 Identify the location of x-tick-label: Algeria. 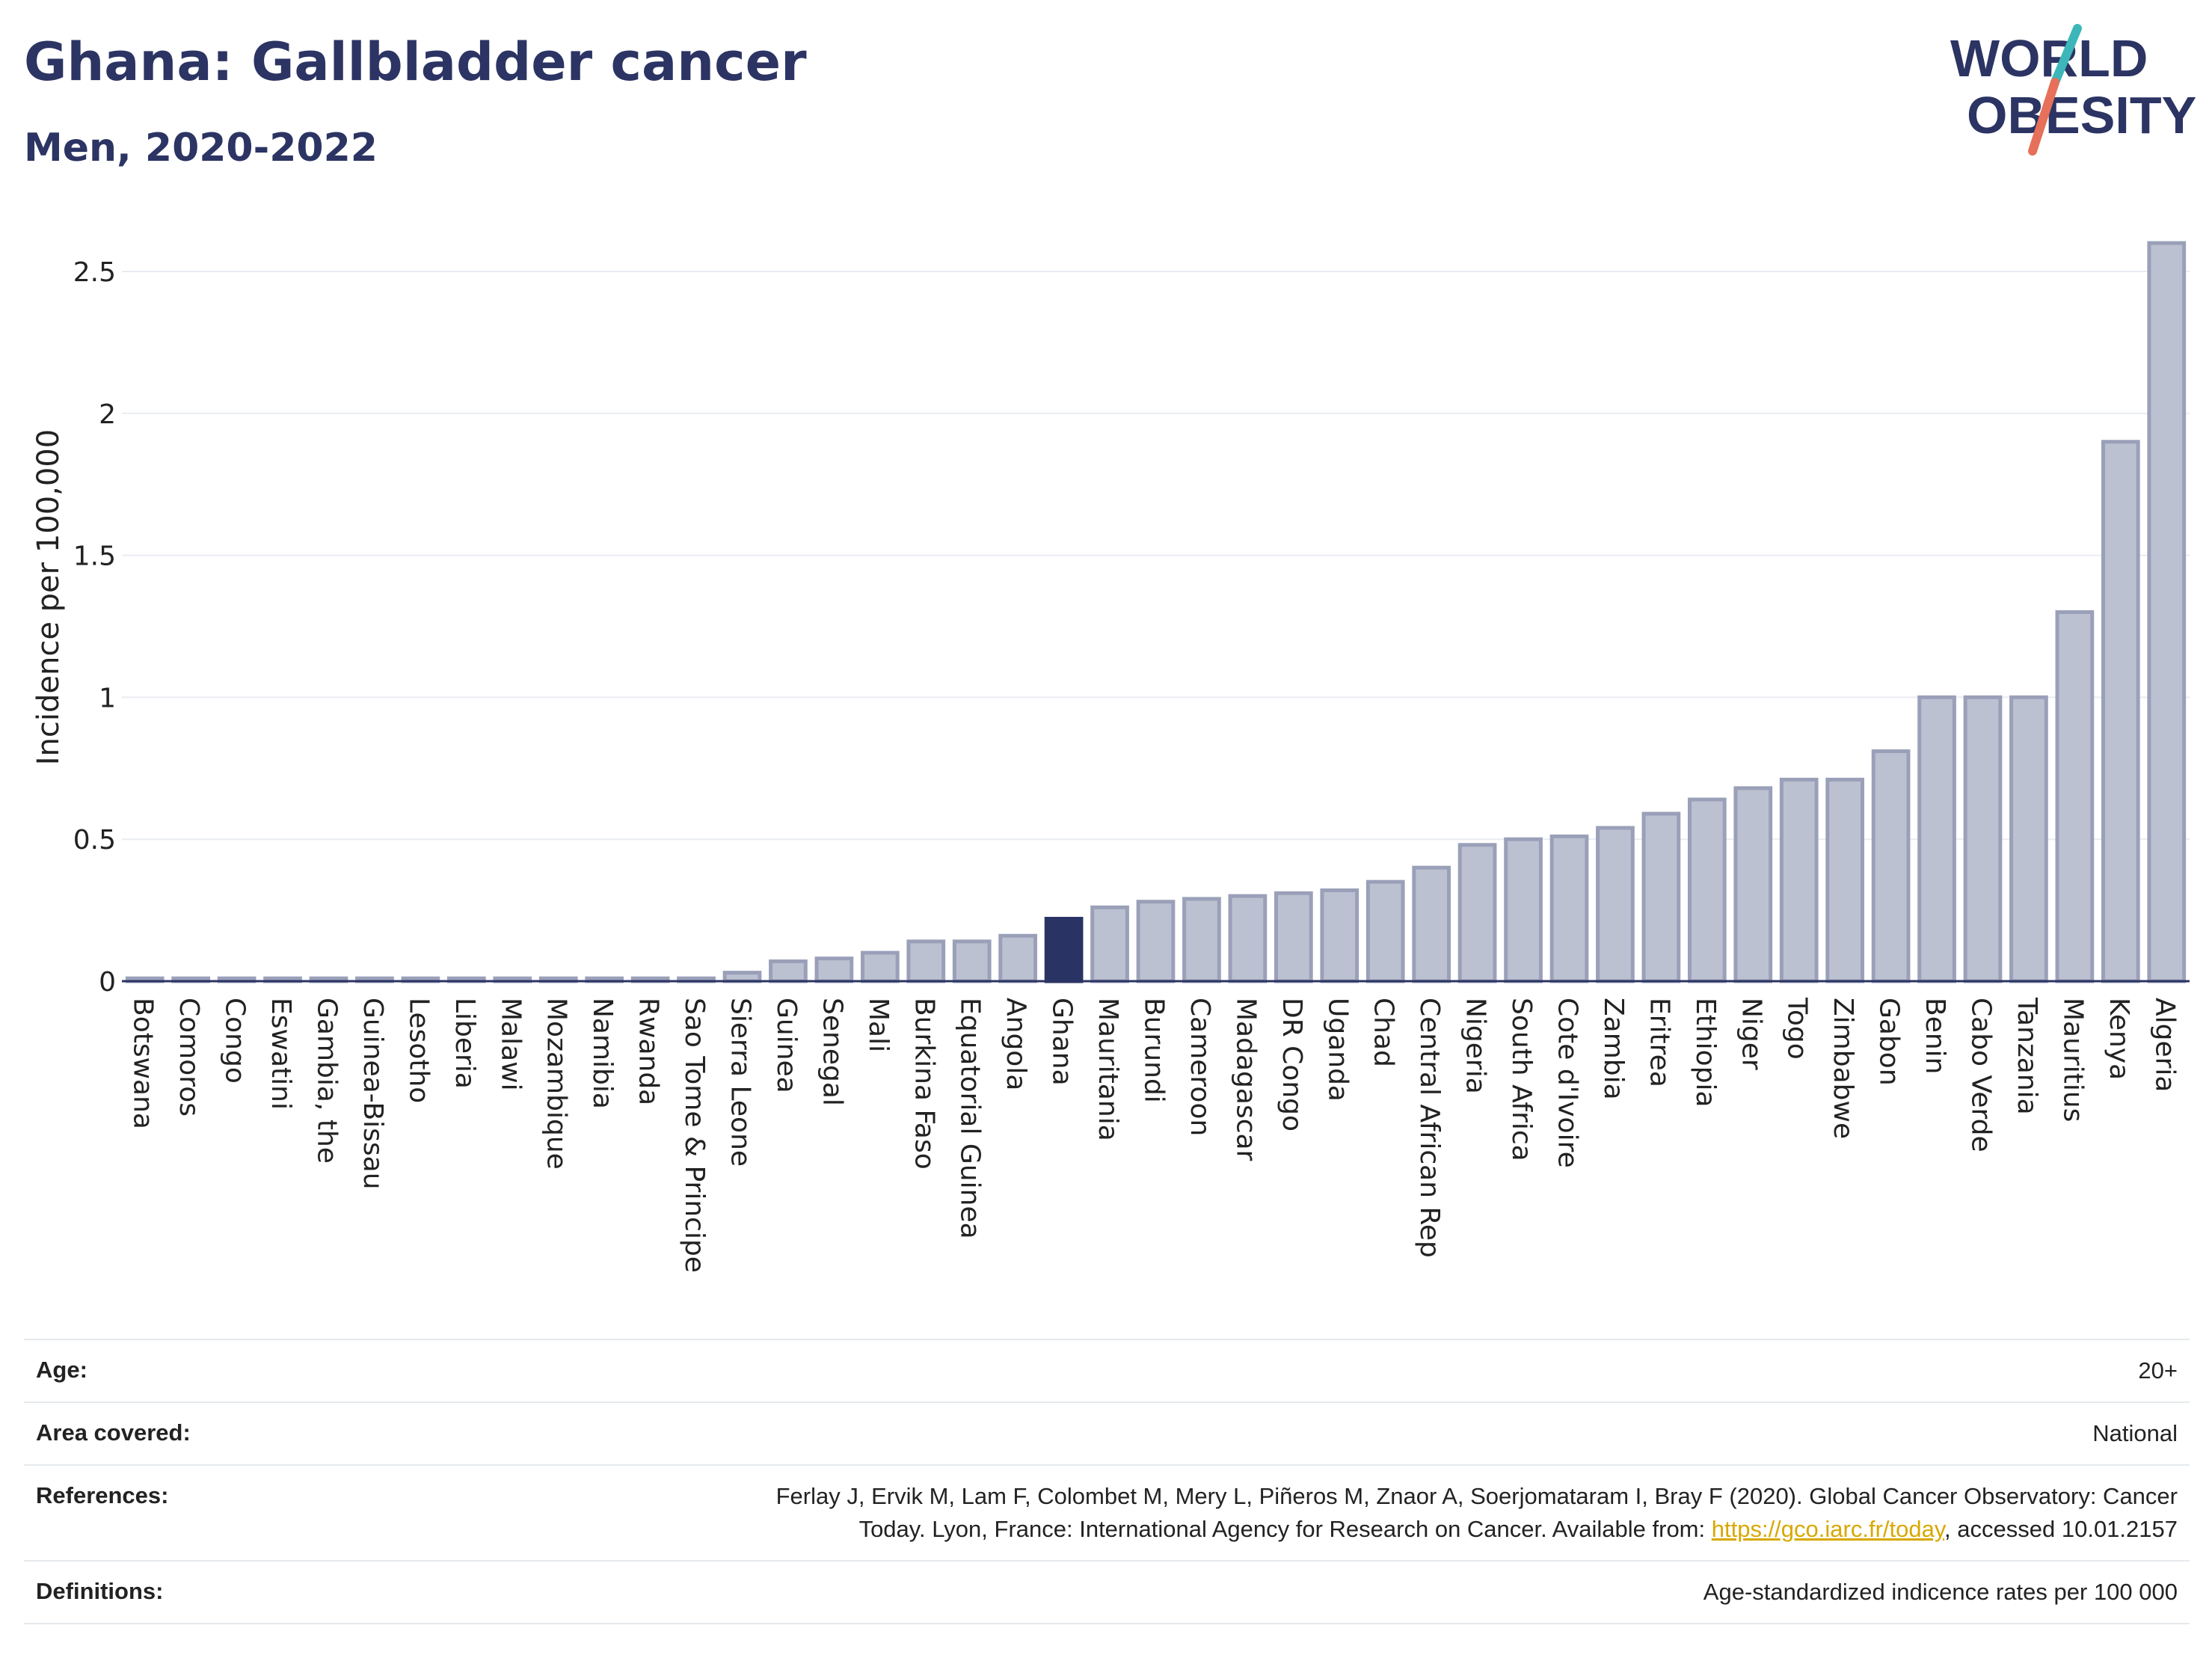
(2164, 1045).